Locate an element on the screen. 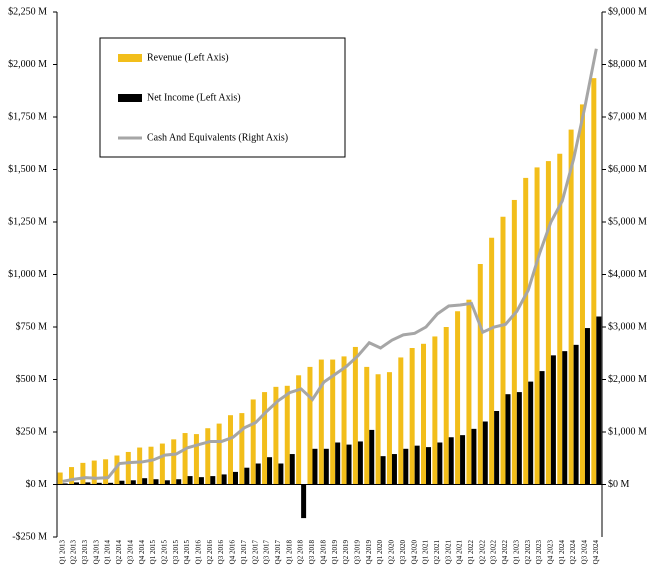 This screenshot has width=664, height=586. y2-tick-label: $6,000 M is located at coordinates (627, 169).